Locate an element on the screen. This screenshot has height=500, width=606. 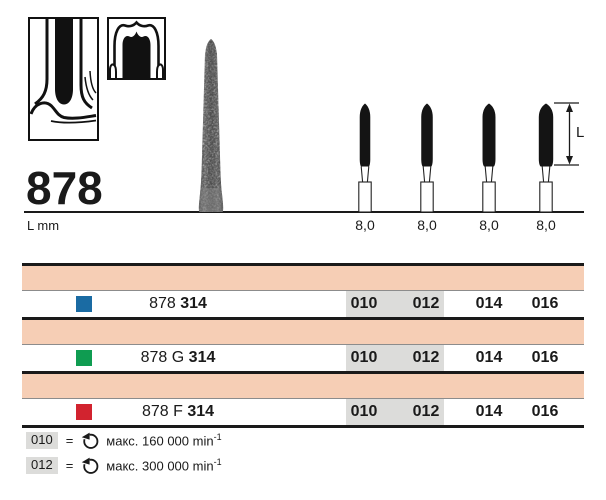
table-row: 878 314 010 012 014 016 is located at coordinates (303, 304).